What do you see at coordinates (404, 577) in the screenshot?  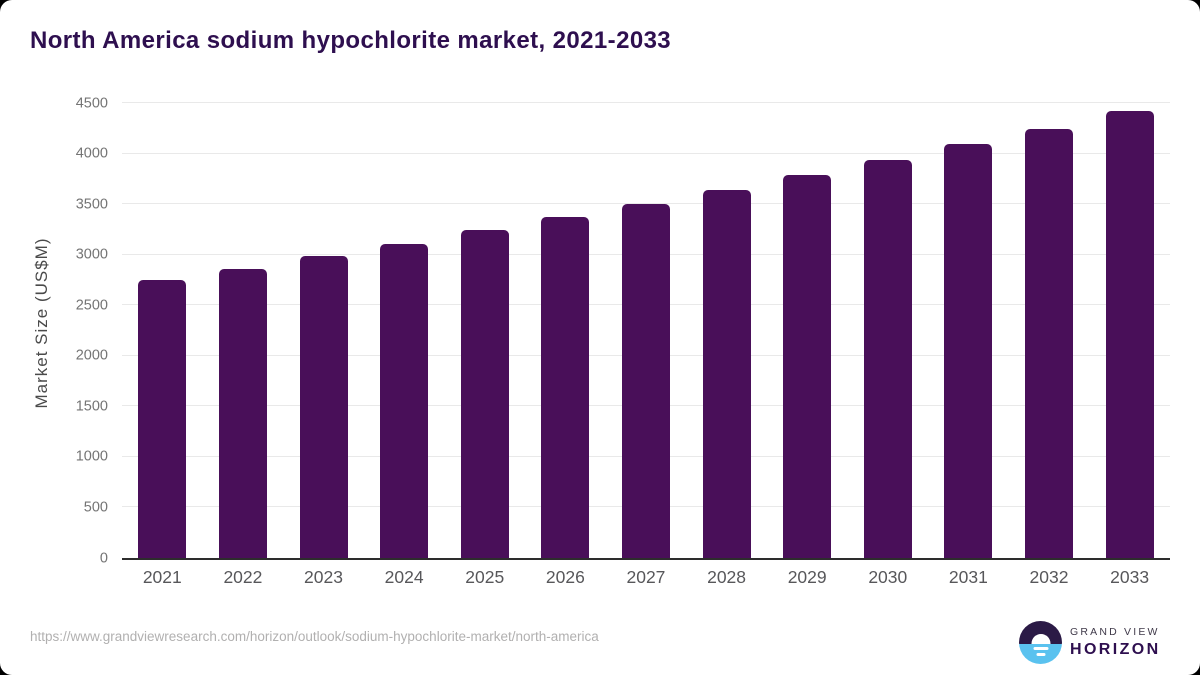 I see `x-tick-label-2024: 2024` at bounding box center [404, 577].